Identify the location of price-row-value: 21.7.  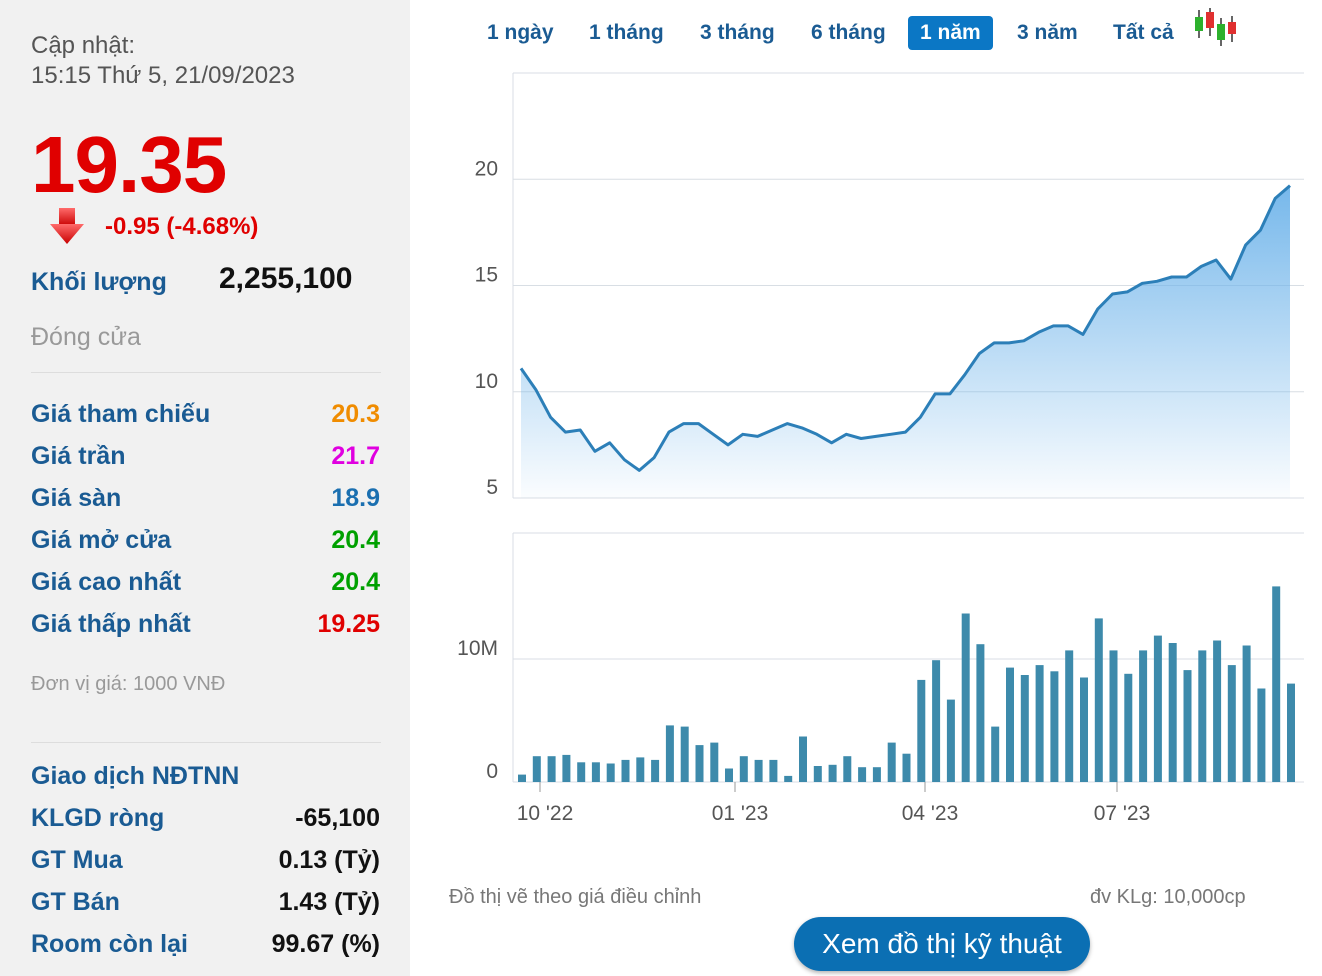
(355, 456).